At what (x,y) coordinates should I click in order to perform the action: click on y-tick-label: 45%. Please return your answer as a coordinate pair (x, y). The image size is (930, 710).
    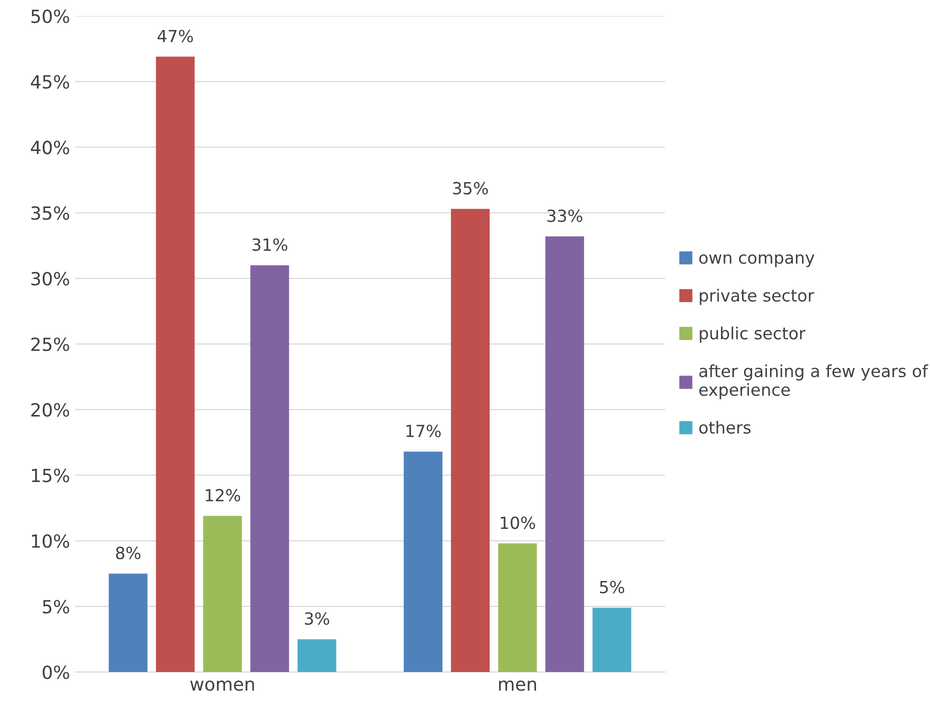
    Looking at the image, I should click on (50, 82).